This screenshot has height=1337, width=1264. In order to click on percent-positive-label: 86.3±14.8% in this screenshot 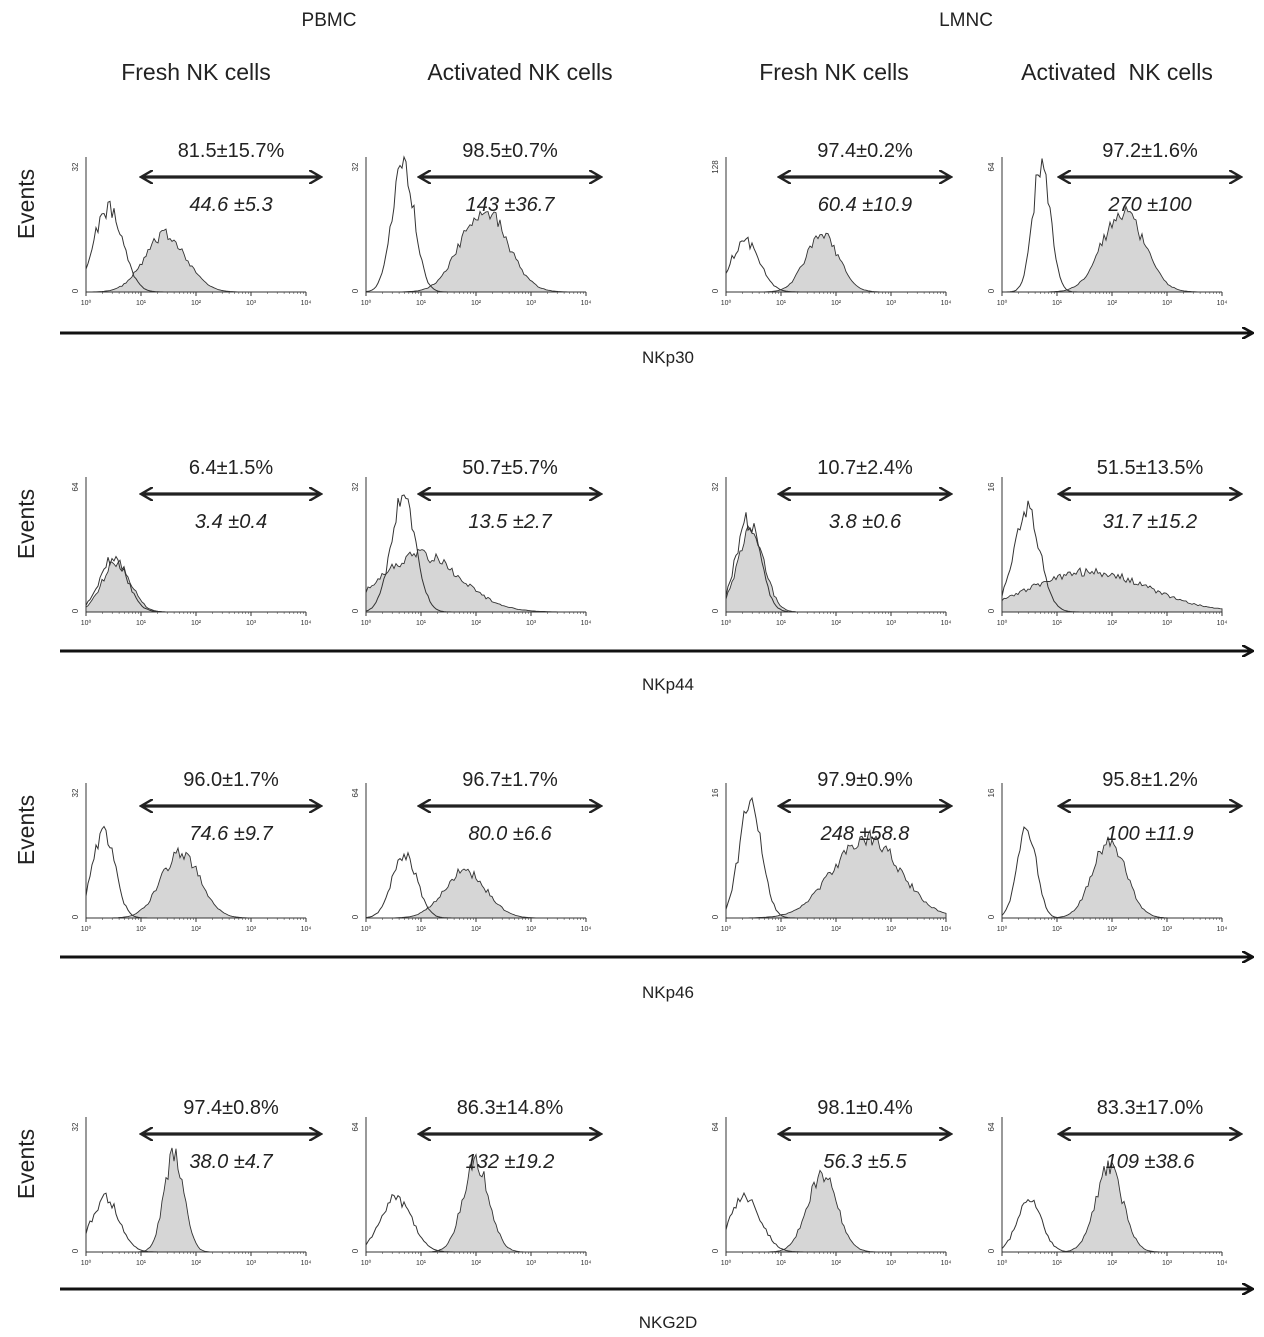, I will do `click(510, 1108)`.